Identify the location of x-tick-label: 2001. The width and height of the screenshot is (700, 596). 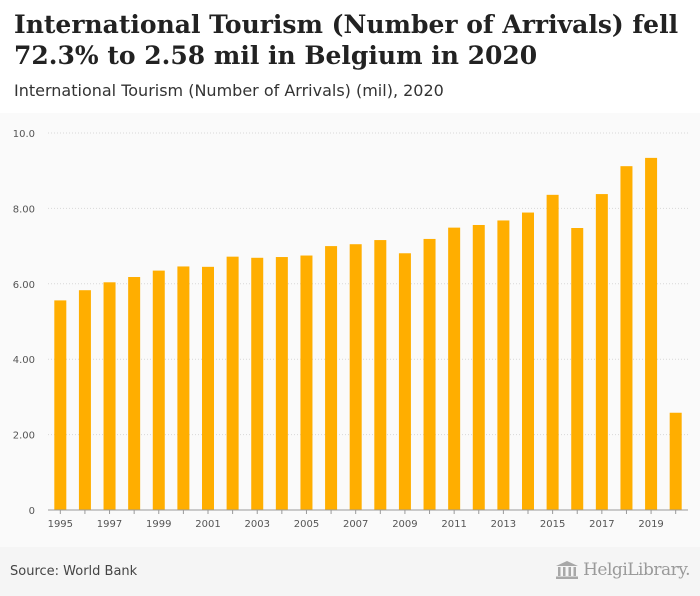
(207, 524).